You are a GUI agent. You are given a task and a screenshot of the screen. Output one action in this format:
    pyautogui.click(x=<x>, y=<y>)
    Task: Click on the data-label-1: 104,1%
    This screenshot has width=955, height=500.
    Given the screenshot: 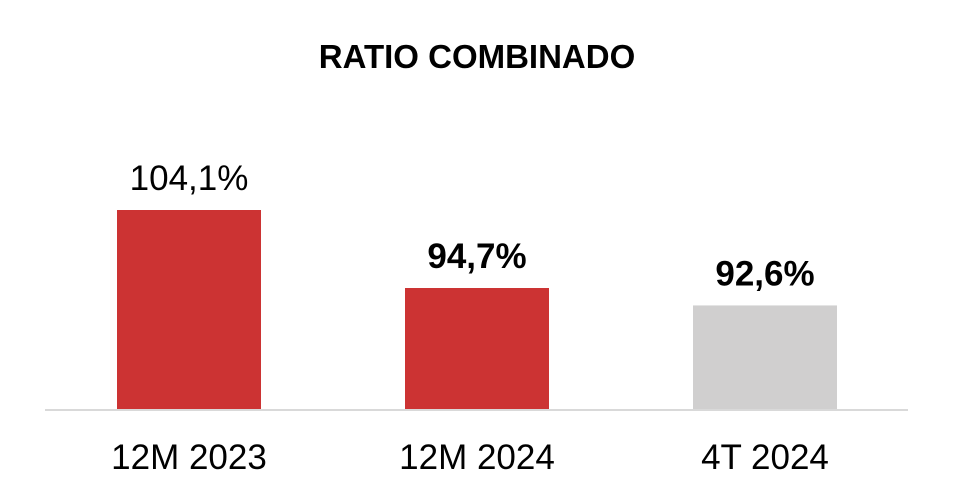 What is the action you would take?
    pyautogui.click(x=189, y=178)
    